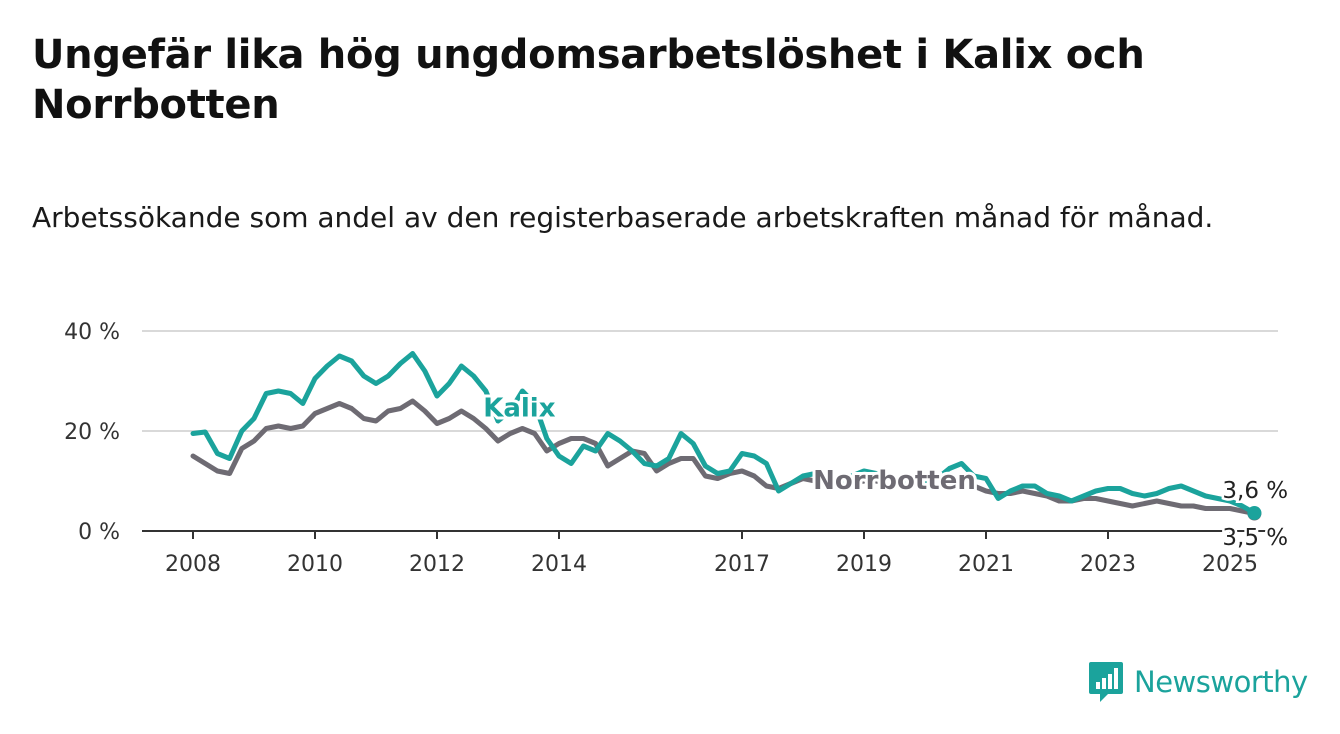 Image resolution: width=1340 pixels, height=734 pixels. What do you see at coordinates (1230, 564) in the screenshot?
I see `x-tick-label: 2025` at bounding box center [1230, 564].